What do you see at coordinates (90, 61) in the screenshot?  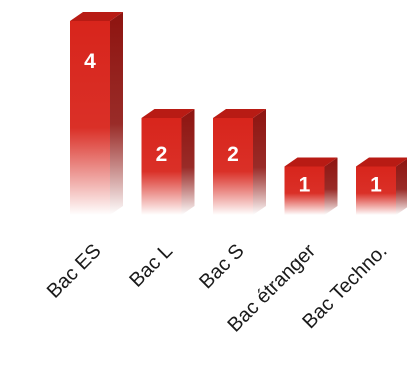 I see `data-label: 4` at bounding box center [90, 61].